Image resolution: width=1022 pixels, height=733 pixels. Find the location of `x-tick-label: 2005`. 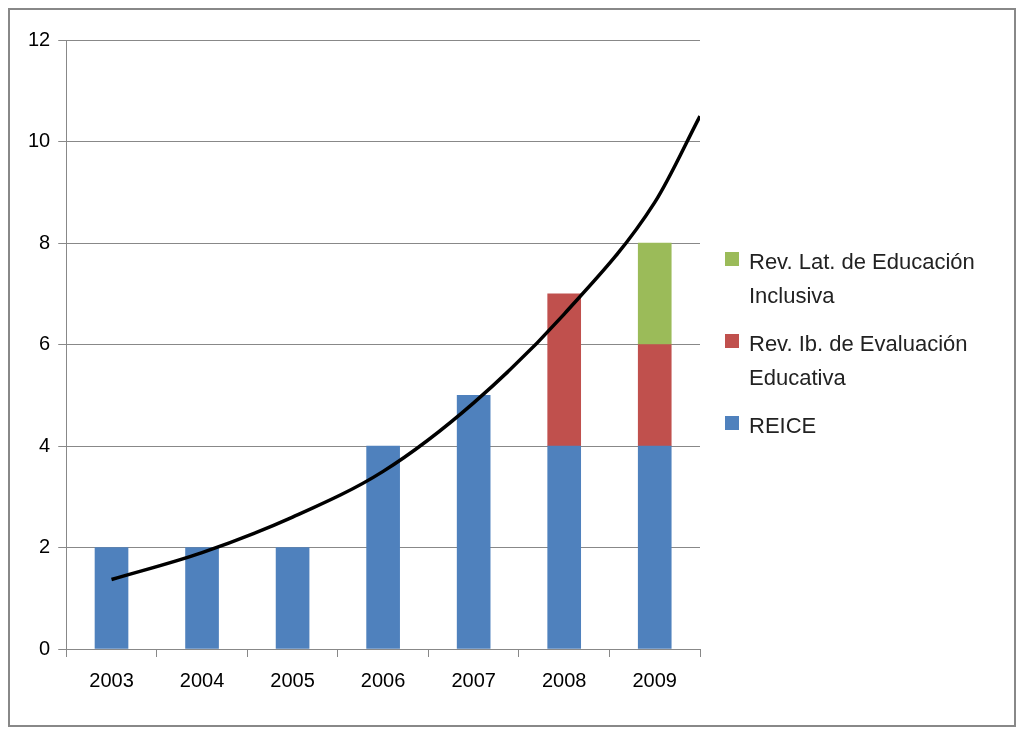

x-tick-label: 2005 is located at coordinates (292, 679).